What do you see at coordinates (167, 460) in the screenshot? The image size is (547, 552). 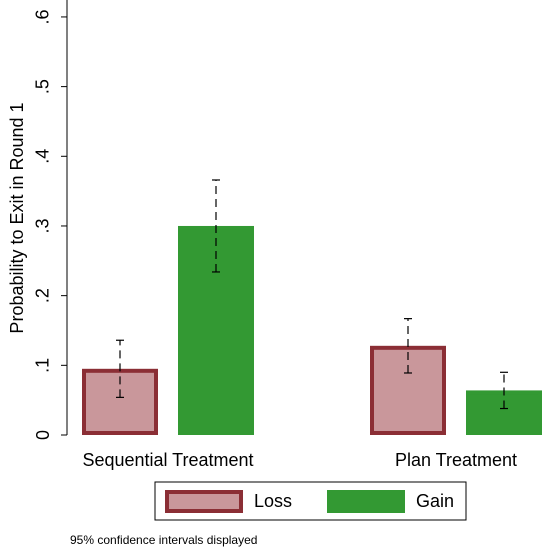 I see `x-tick-label: Sequential Treatment` at bounding box center [167, 460].